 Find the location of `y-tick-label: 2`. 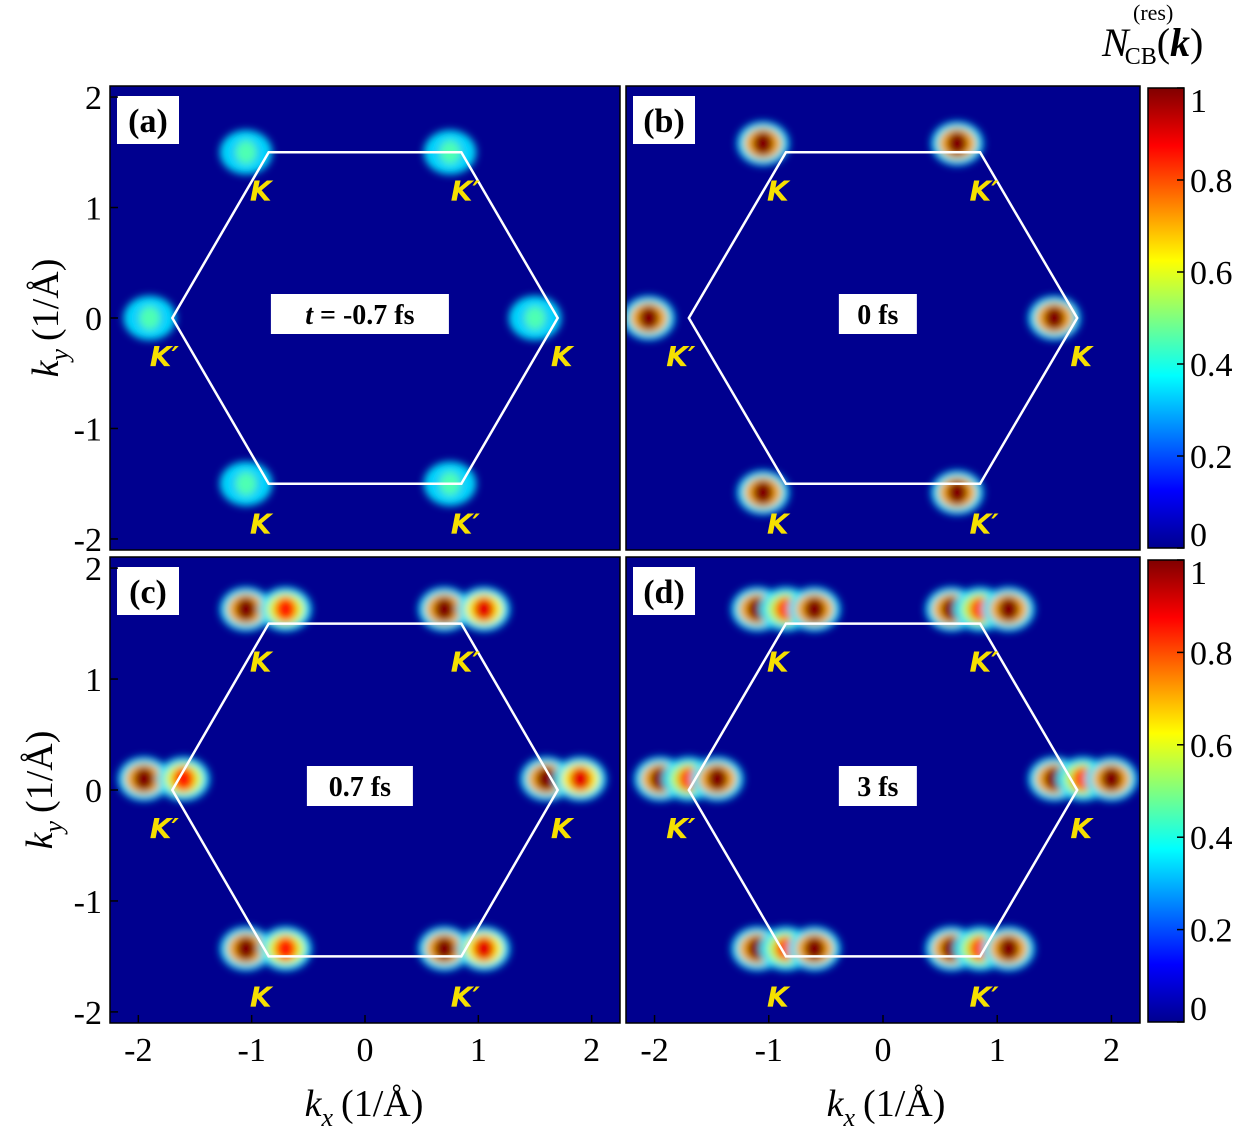

y-tick-label: 2 is located at coordinates (93, 98).